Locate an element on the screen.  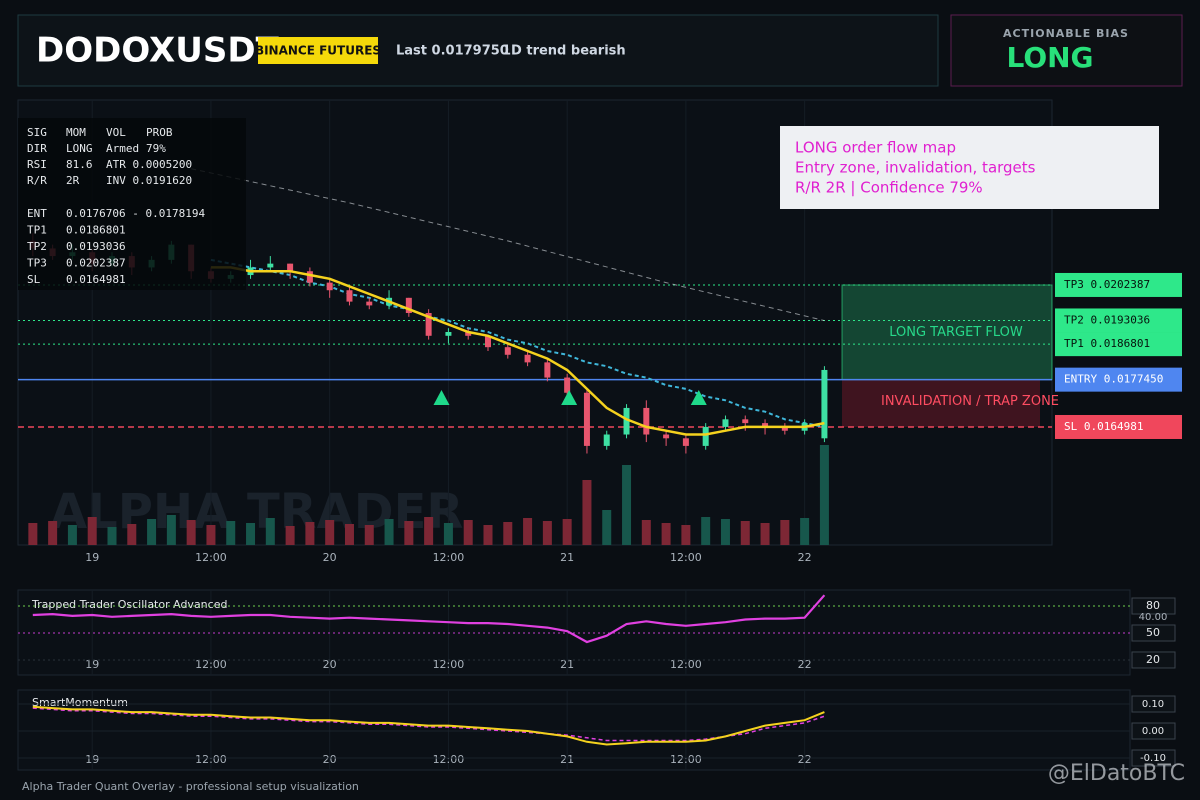
trap-zone is located at coordinates (941, 403).